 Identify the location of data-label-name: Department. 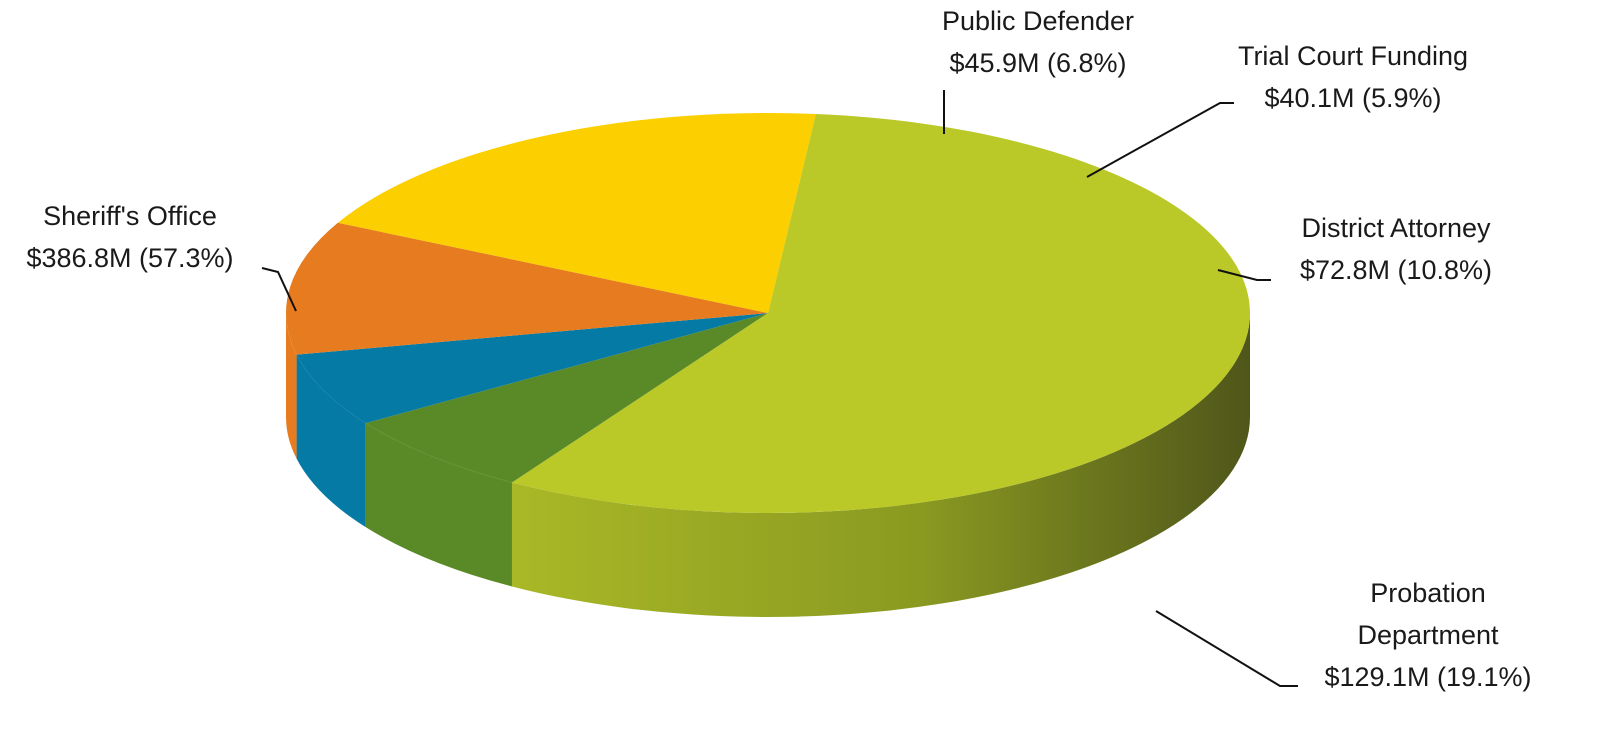
(1428, 635).